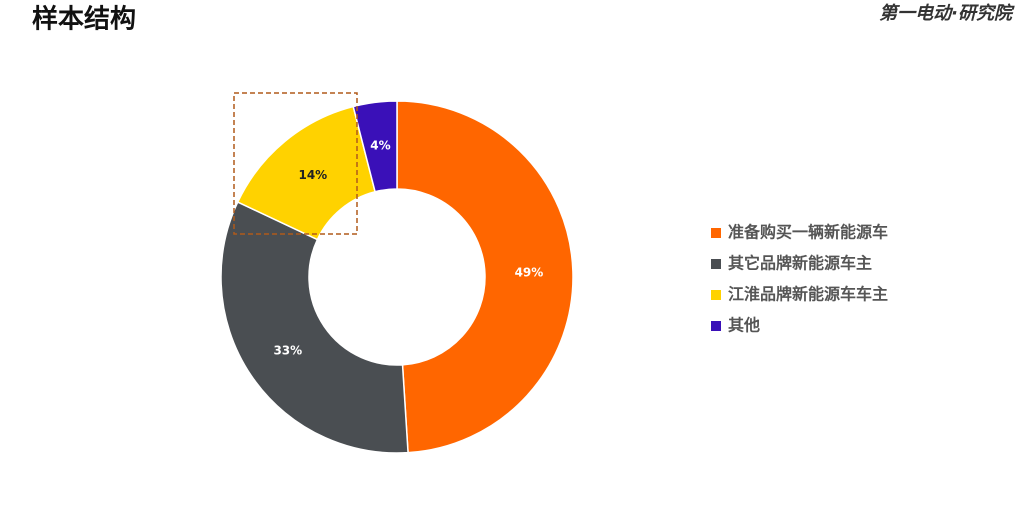  Describe the element at coordinates (84, 19) in the screenshot. I see `slide-title: 样本结构` at that location.